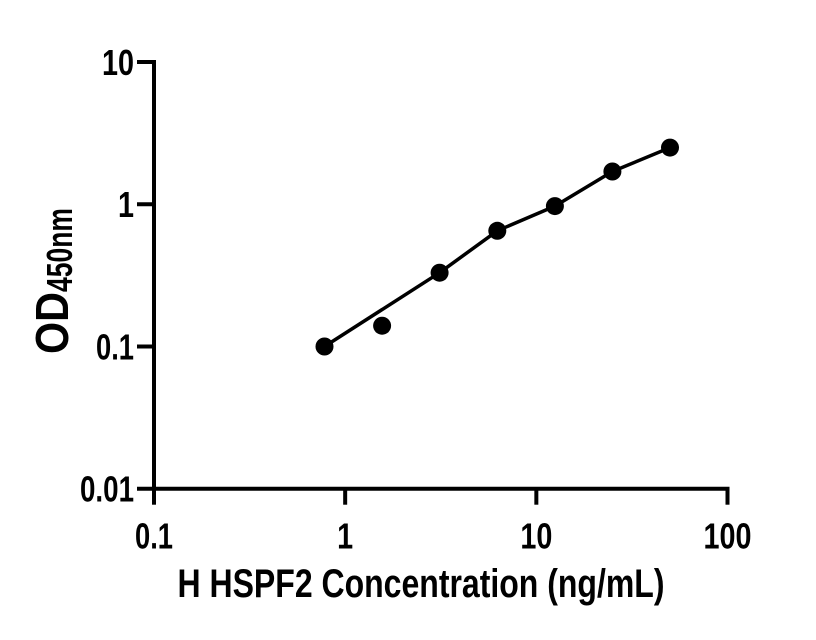 The image size is (816, 640). What do you see at coordinates (536, 536) in the screenshot?
I see `x-tick-label: 10` at bounding box center [536, 536].